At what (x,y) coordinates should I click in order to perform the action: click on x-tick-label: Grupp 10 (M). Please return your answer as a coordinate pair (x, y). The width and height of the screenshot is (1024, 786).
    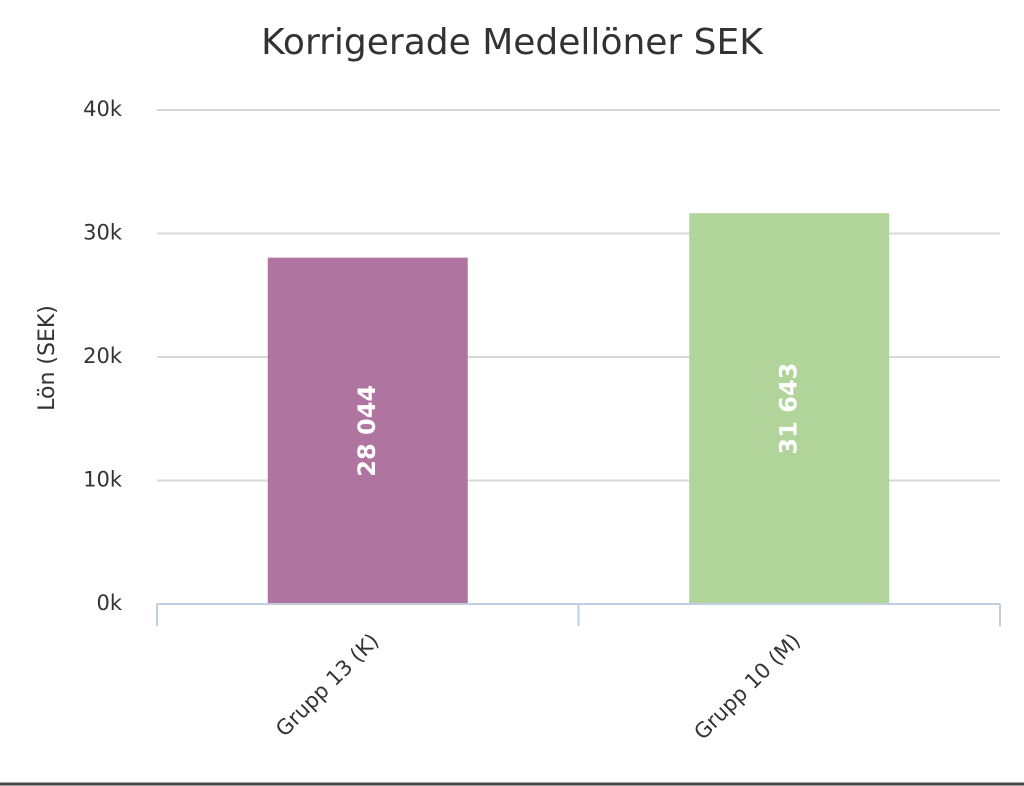
    Looking at the image, I should click on (747, 687).